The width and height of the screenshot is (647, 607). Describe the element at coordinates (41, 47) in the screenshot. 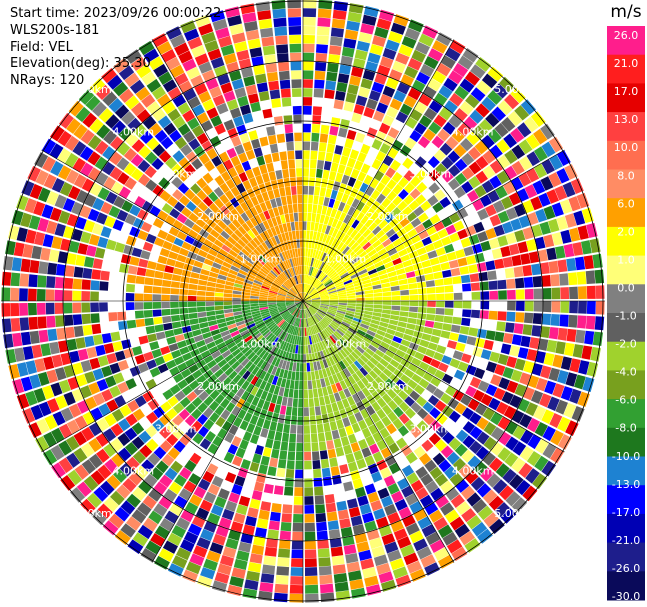

I see `field-label: Field: VEL` at that location.